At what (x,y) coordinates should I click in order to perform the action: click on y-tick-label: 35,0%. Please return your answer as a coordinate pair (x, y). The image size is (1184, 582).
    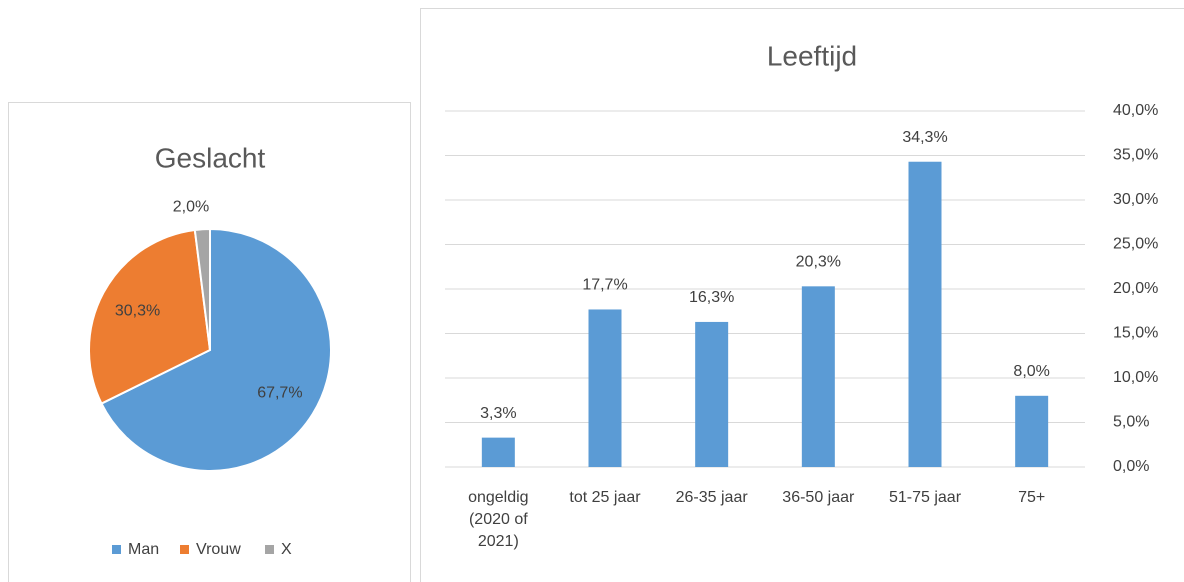
    Looking at the image, I should click on (1135, 155).